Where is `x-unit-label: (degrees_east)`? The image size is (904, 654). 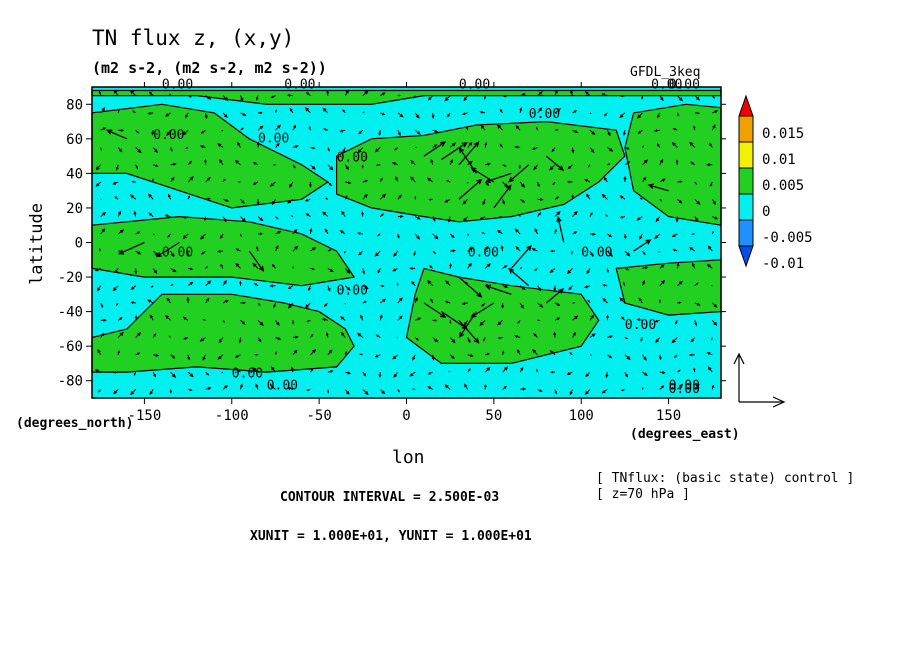 x-unit-label: (degrees_east) is located at coordinates (685, 434).